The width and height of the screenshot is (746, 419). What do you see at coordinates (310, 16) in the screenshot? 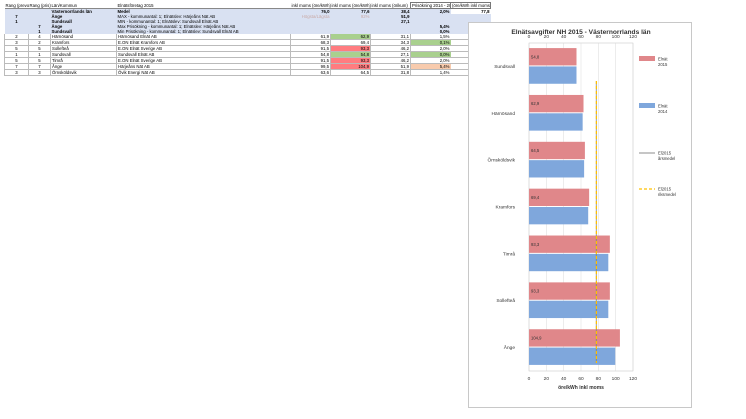
I see `summary-cell-moms-1: Högsta/Lägsta` at bounding box center [310, 16].